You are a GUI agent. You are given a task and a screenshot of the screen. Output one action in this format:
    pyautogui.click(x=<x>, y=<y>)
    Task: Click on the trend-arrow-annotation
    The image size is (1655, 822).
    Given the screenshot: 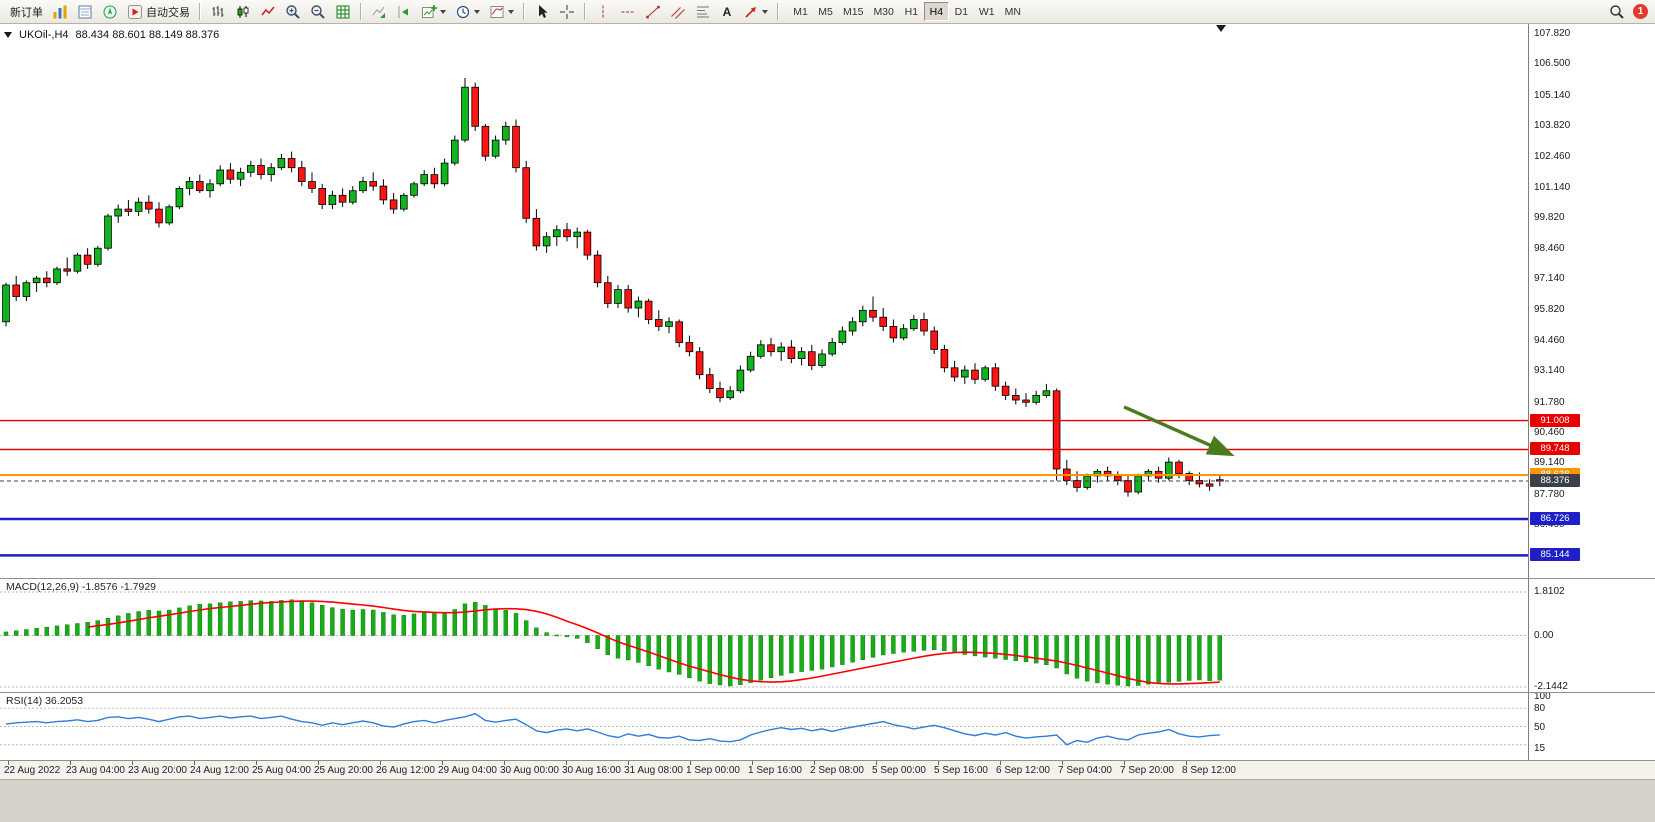 What is the action you would take?
    pyautogui.click(x=1179, y=431)
    